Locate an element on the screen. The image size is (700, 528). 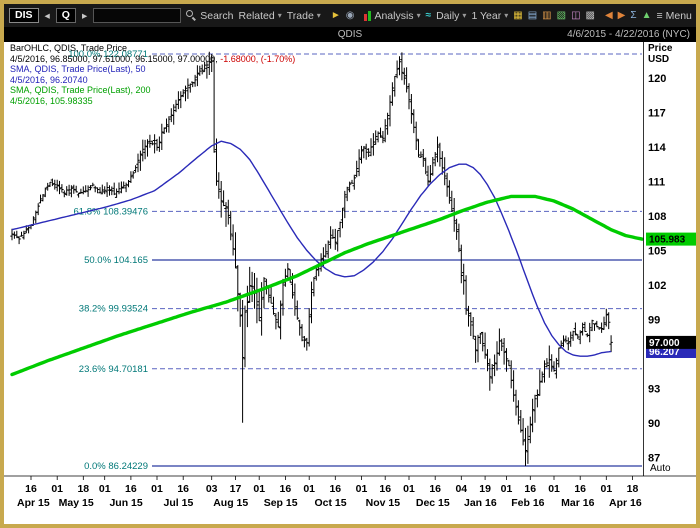
x-month-label: Dec 15 is located at coordinates (433, 503).